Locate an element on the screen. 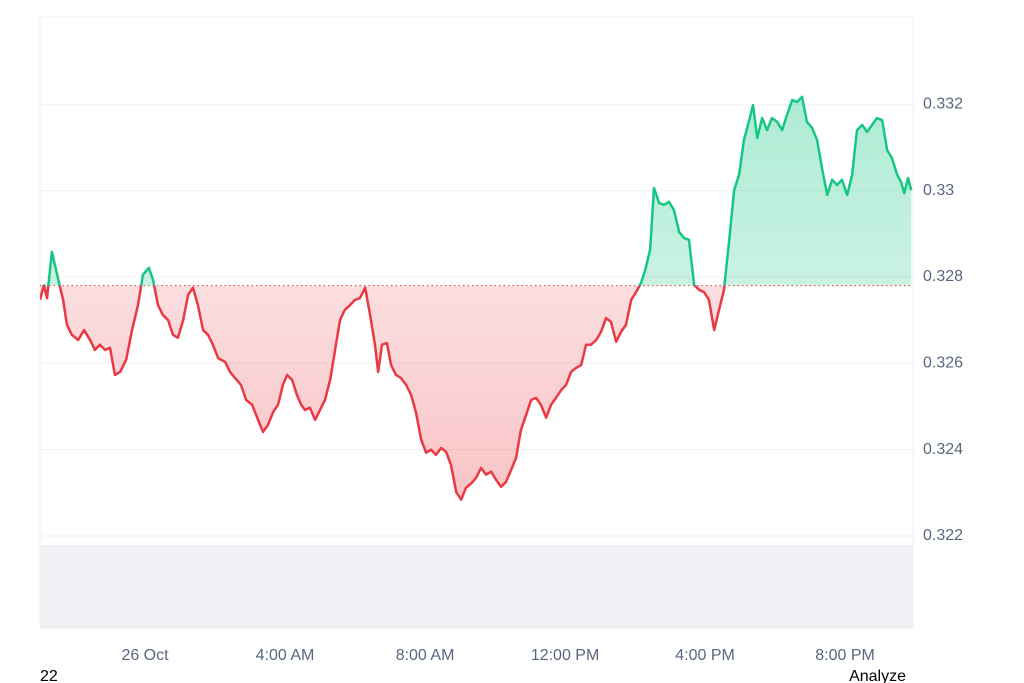 The height and width of the screenshot is (683, 1024). x-tick-label: 4:00 PM is located at coordinates (705, 655).